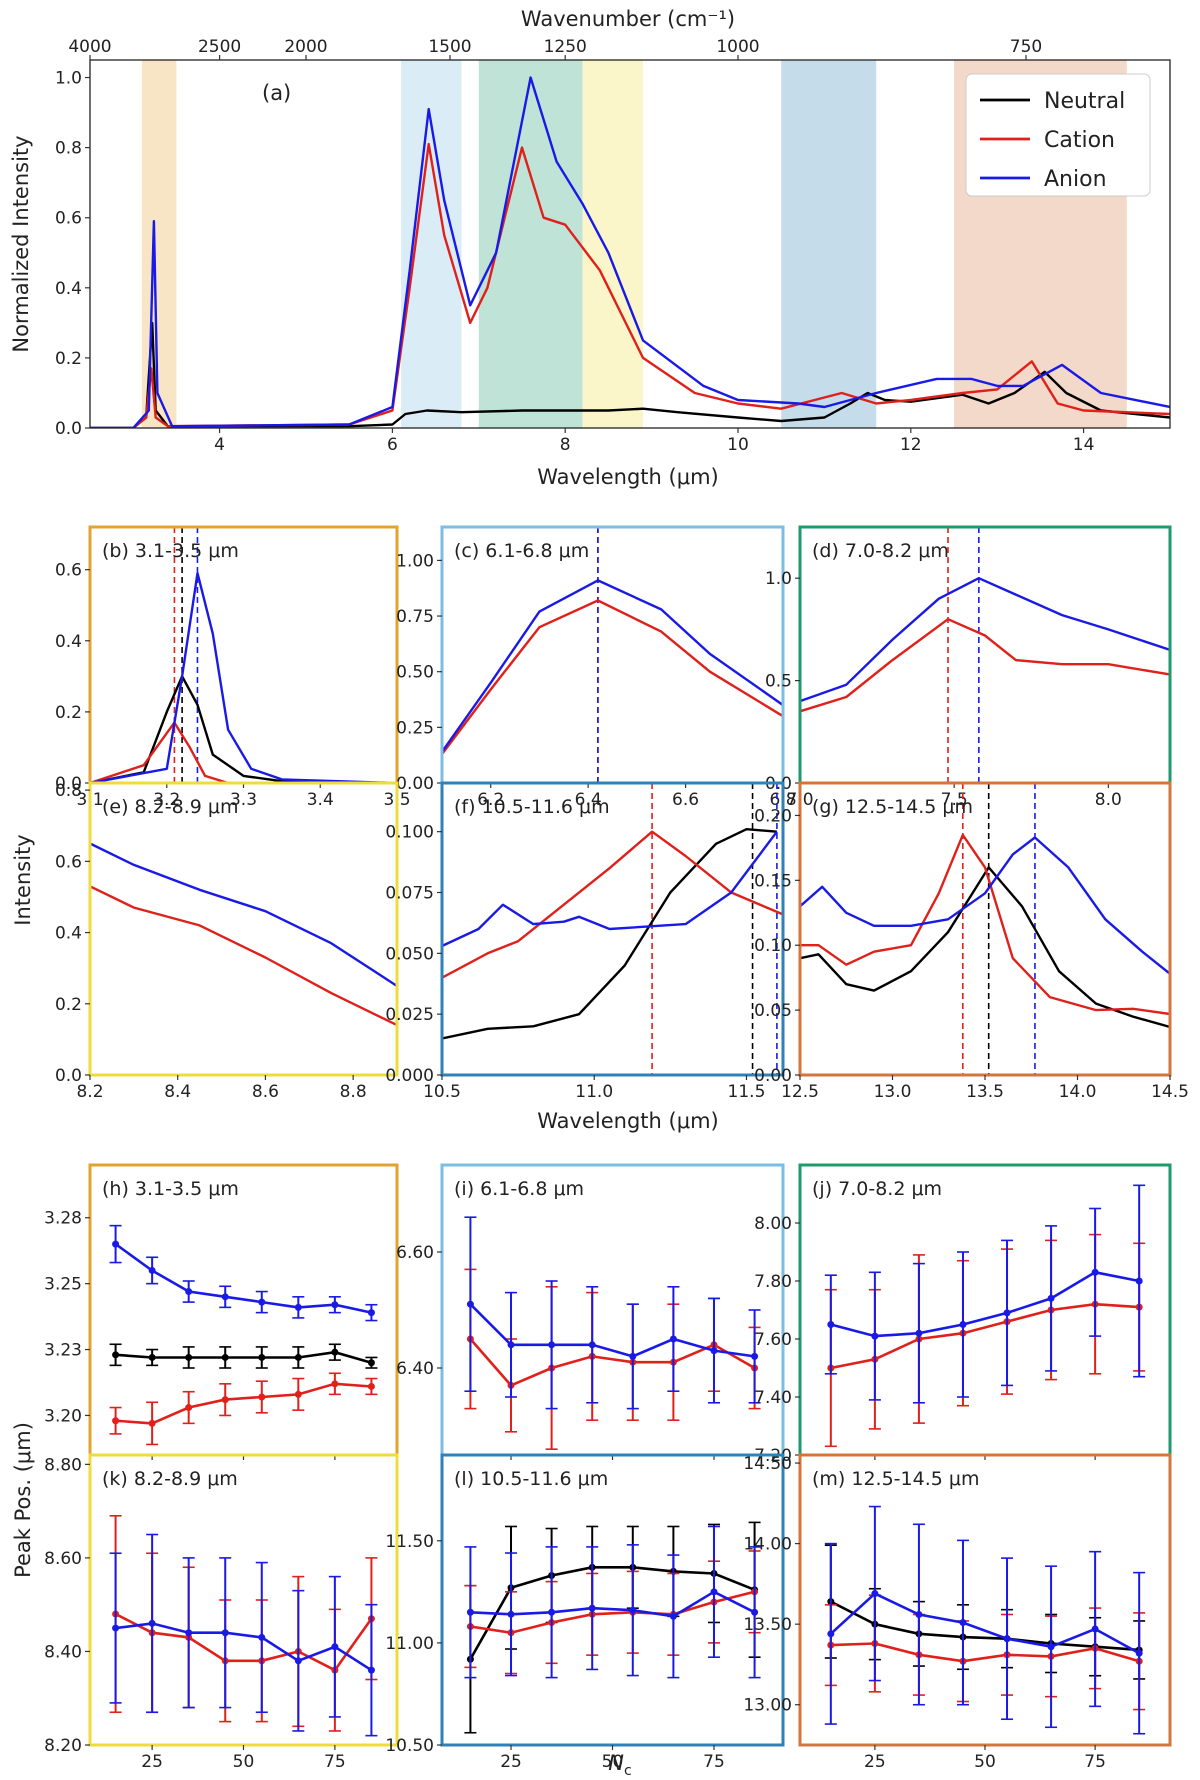 The height and width of the screenshot is (1780, 1200). I want to click on top-tick-label: 2000, so click(305, 47).